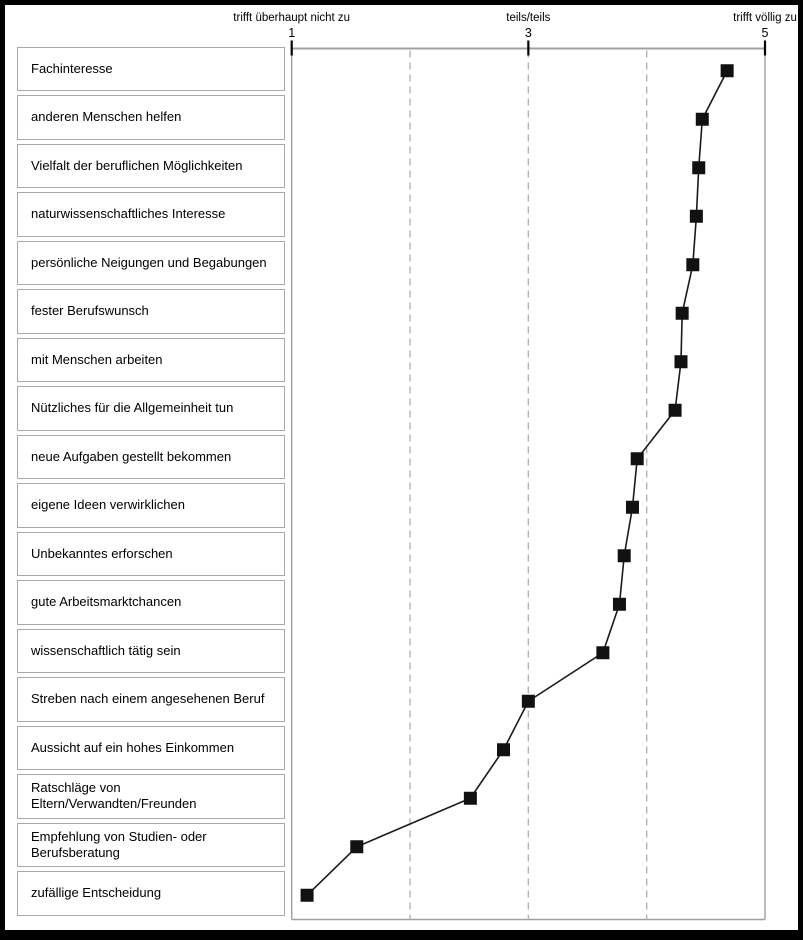  I want to click on category-label: persönliche Neigungen und Begabungen, so click(151, 262).